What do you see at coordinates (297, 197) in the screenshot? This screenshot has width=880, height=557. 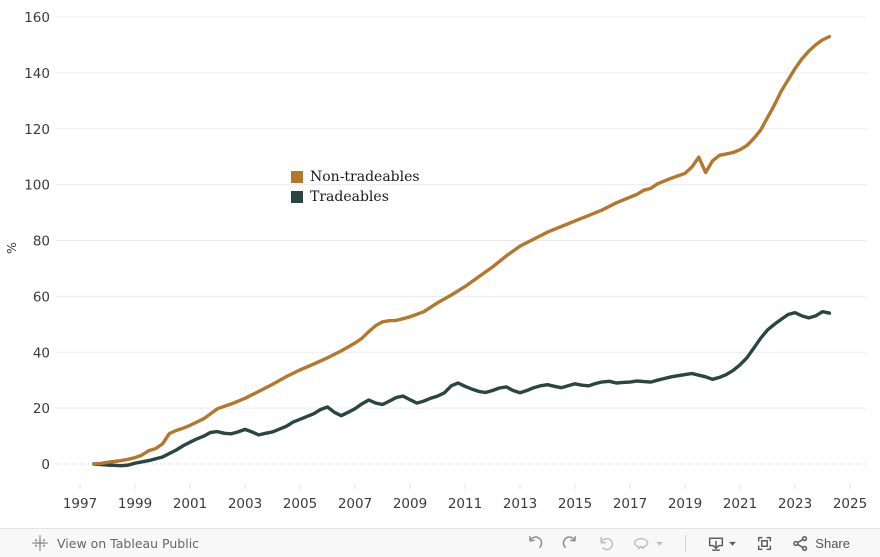 I see `tradeables-swatch-icon` at bounding box center [297, 197].